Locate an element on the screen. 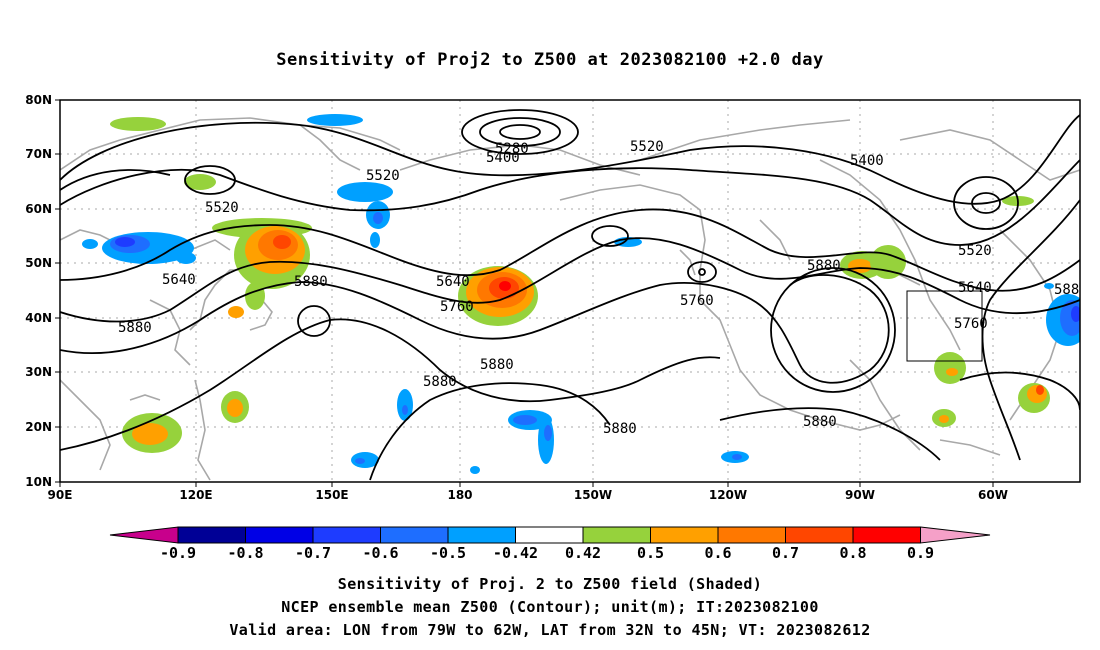  colorbar-tick-label: 0.6 is located at coordinates (717, 553).